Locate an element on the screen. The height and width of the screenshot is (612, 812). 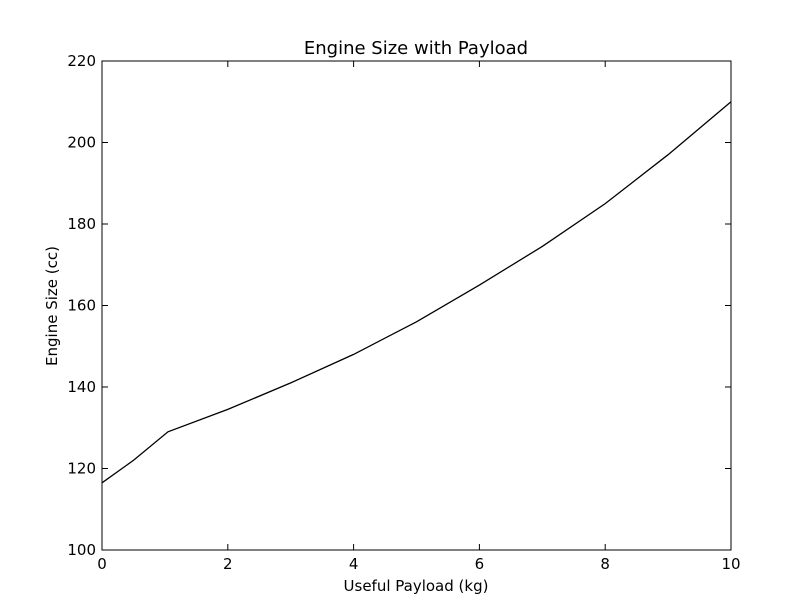
y-tick-label: 160 is located at coordinates (81, 306).